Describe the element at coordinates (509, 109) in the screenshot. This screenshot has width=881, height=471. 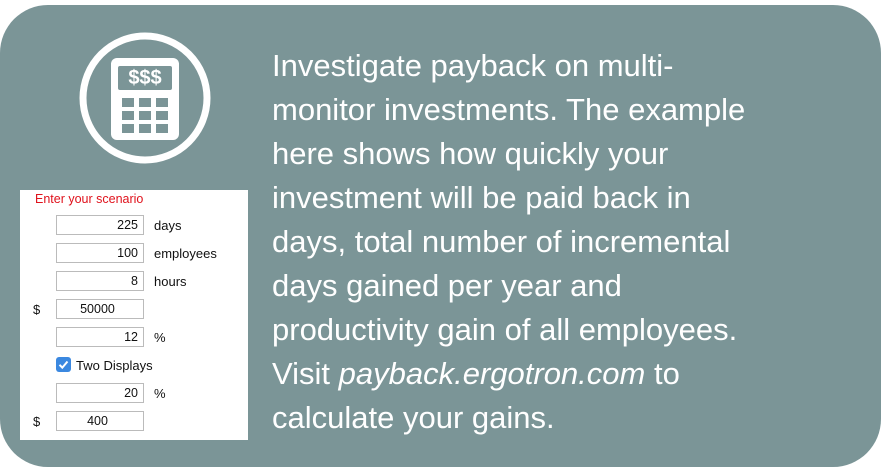
I see `description-line: monitor investments. The example` at that location.